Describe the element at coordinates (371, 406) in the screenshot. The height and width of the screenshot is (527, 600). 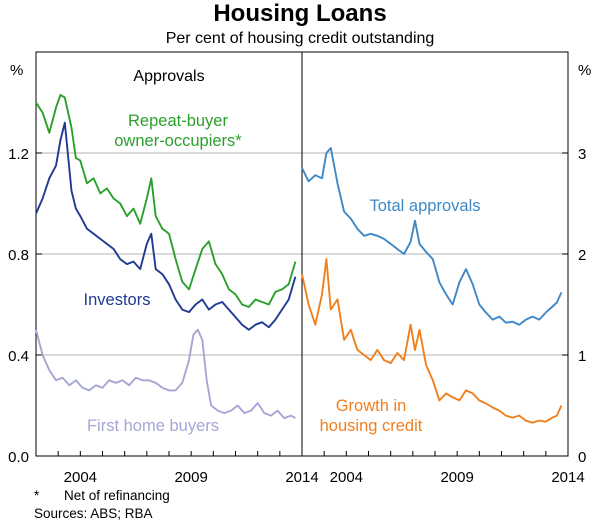
I see `label-housing-credit-growth: Growth in` at that location.